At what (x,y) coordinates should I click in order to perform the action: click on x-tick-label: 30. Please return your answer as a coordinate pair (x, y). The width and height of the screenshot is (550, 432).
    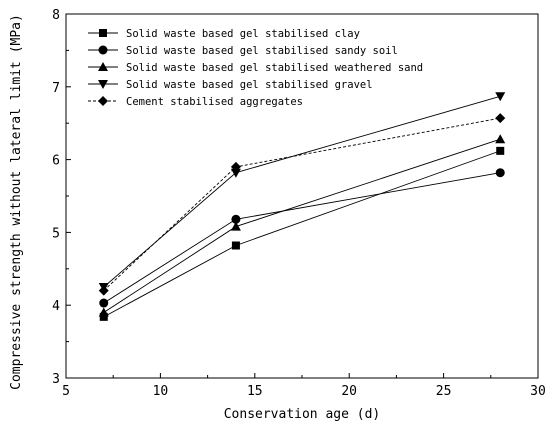
    Looking at the image, I should click on (538, 391).